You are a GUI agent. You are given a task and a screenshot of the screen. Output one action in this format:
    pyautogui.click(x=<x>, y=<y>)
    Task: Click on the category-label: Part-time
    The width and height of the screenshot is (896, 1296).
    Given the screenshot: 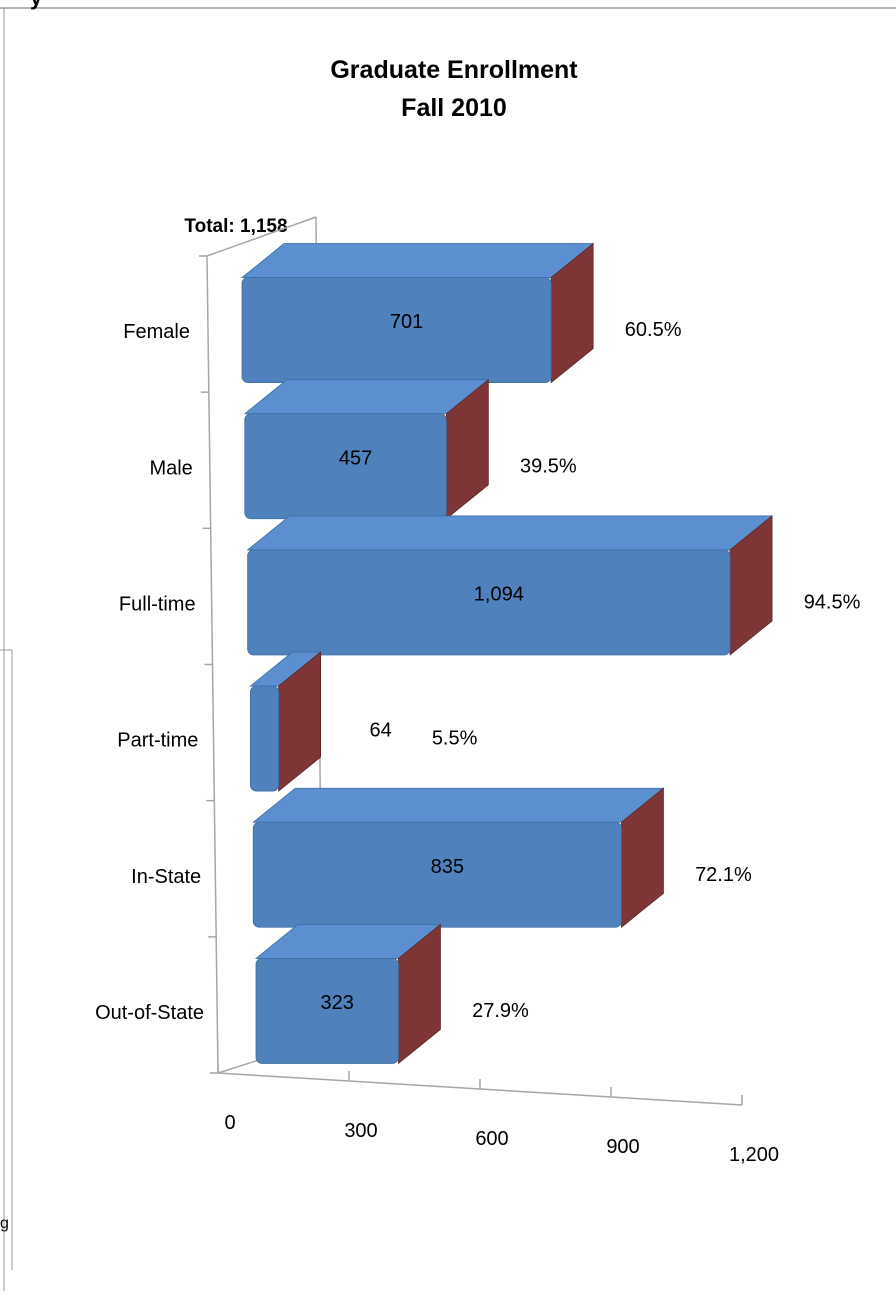 What is the action you would take?
    pyautogui.click(x=157, y=741)
    